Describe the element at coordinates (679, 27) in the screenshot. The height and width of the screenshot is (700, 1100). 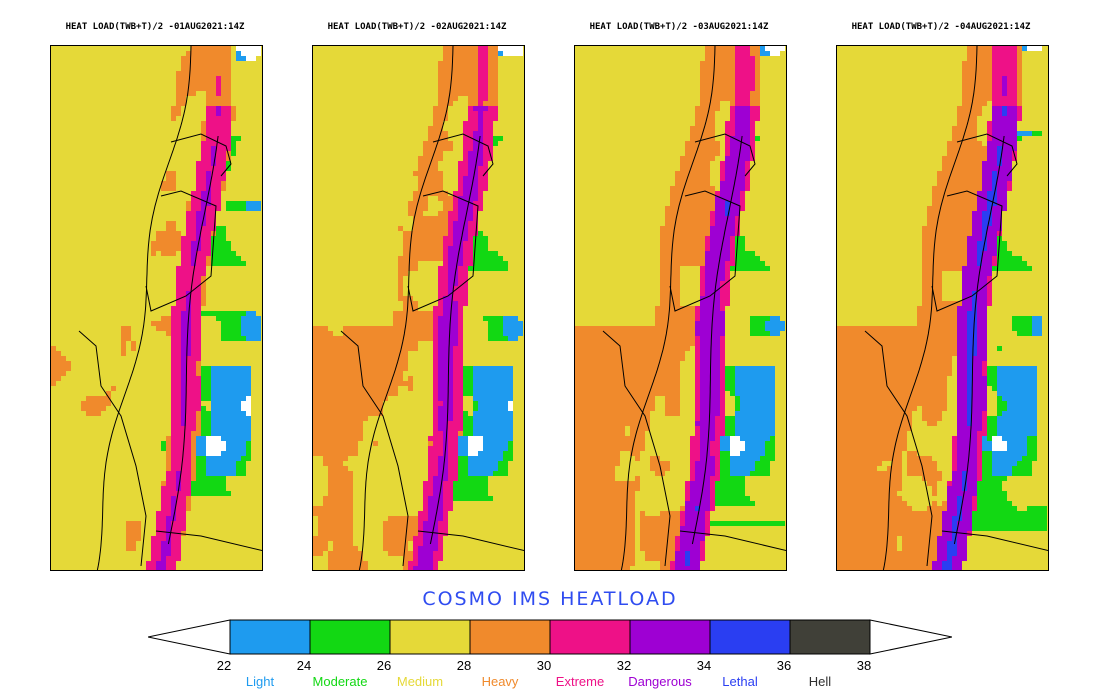
I see `panel-title: HEAT LOAD(TWB+T)/2 -03AUG2021:14Z` at that location.